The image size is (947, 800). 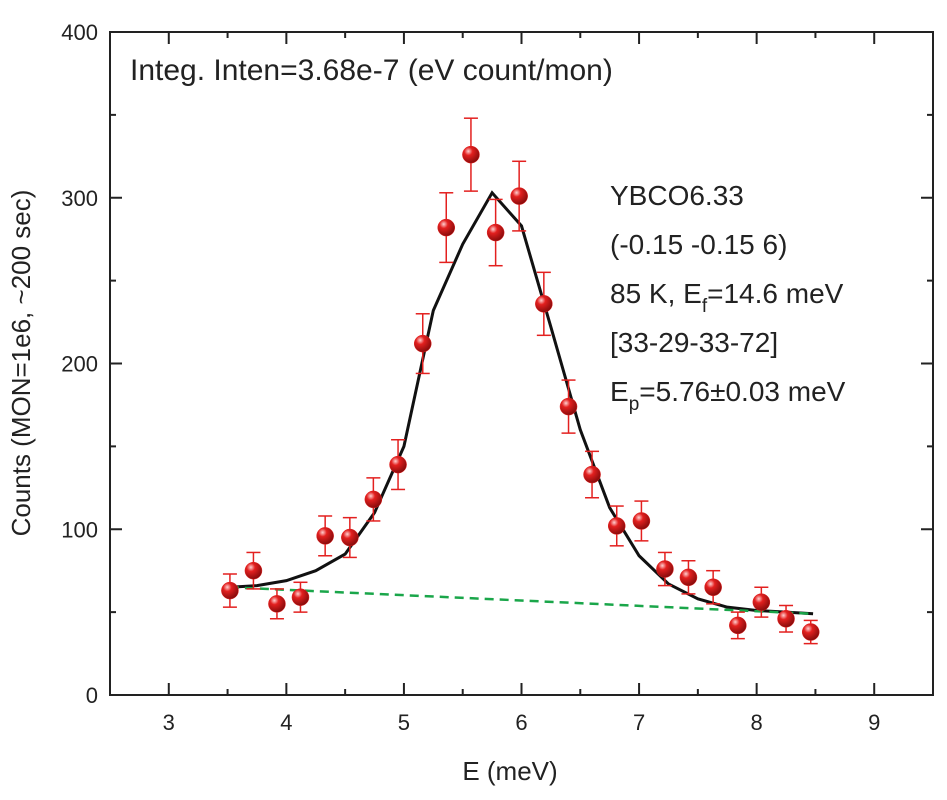 What do you see at coordinates (742, 391) in the screenshot?
I see `annotation-text: =5.76±0.03 meV` at bounding box center [742, 391].